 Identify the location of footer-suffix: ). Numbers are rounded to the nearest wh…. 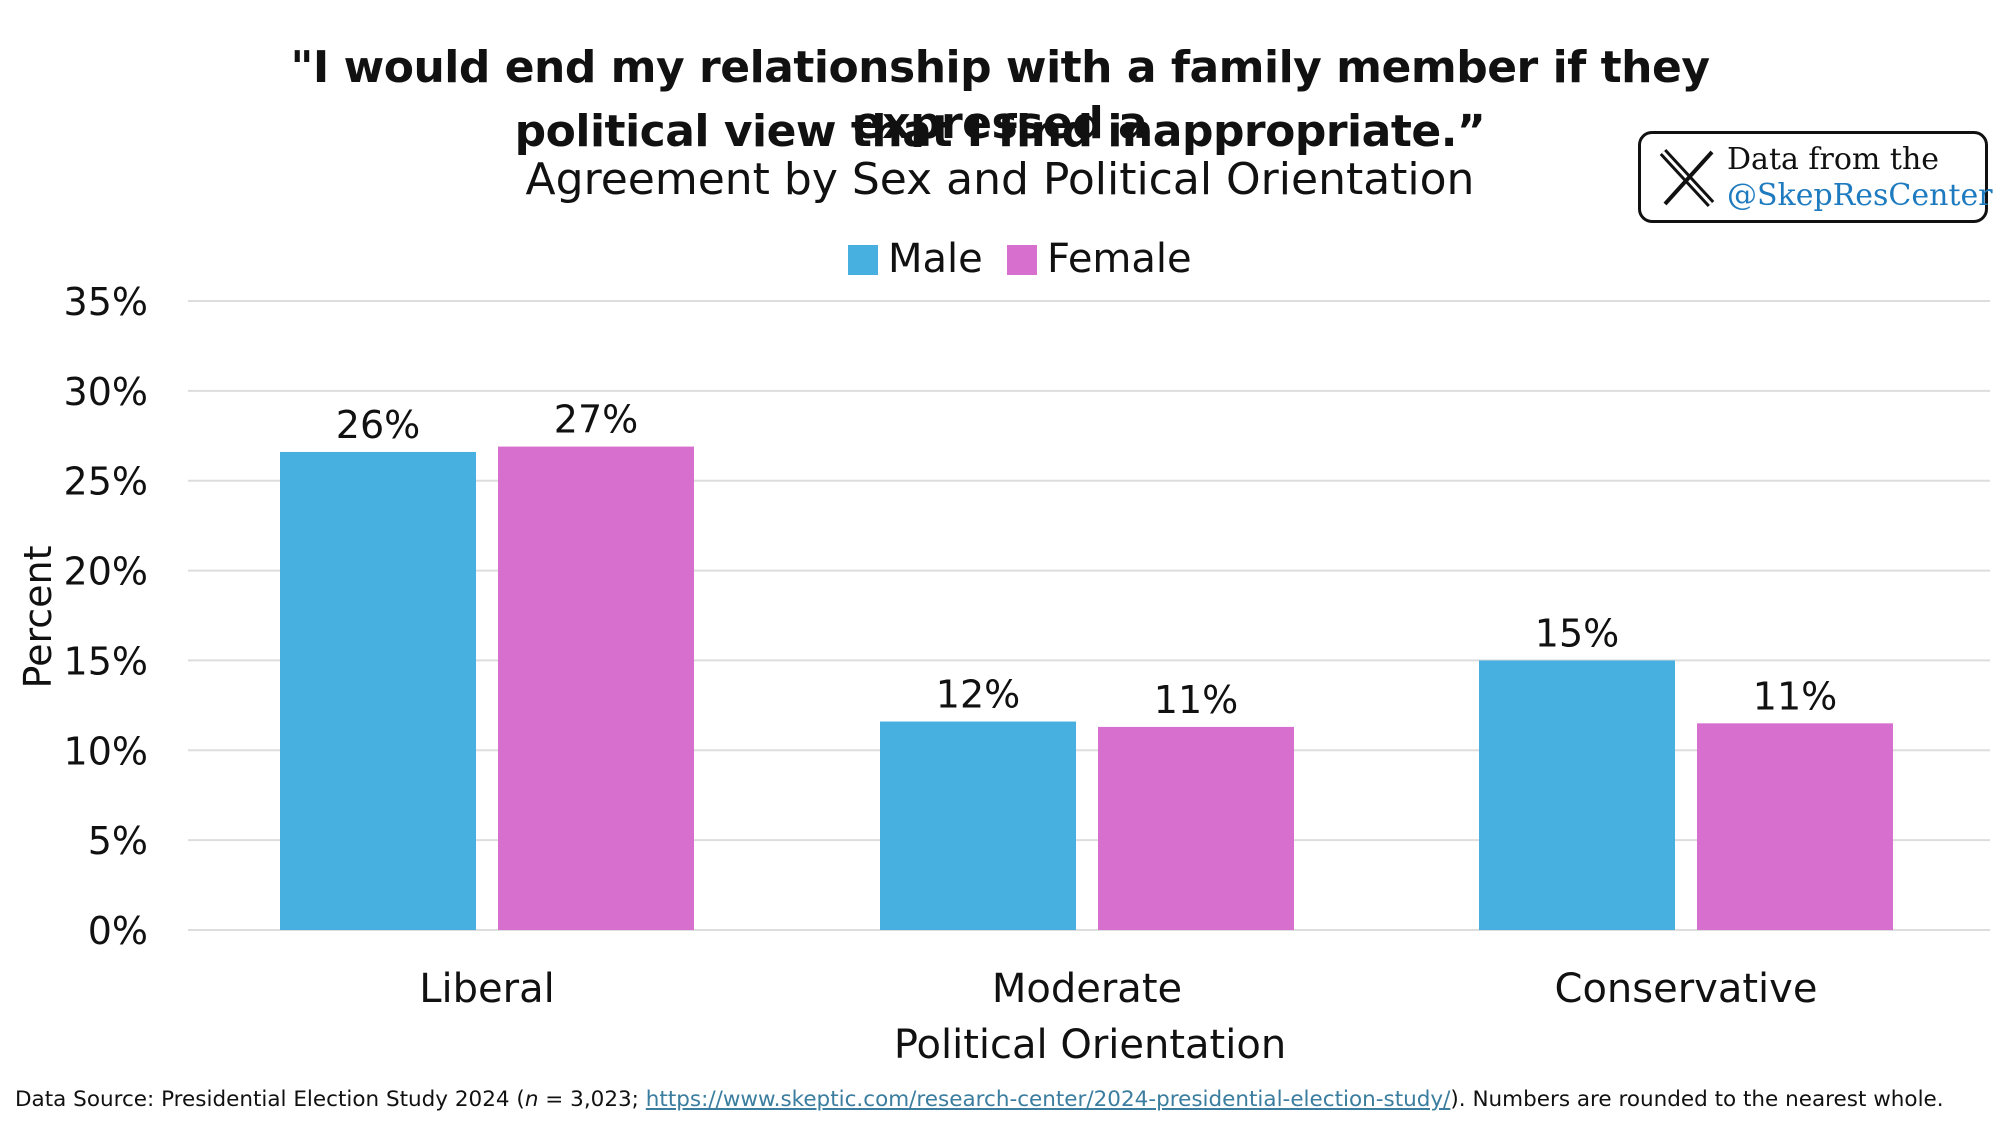
(1697, 1099).